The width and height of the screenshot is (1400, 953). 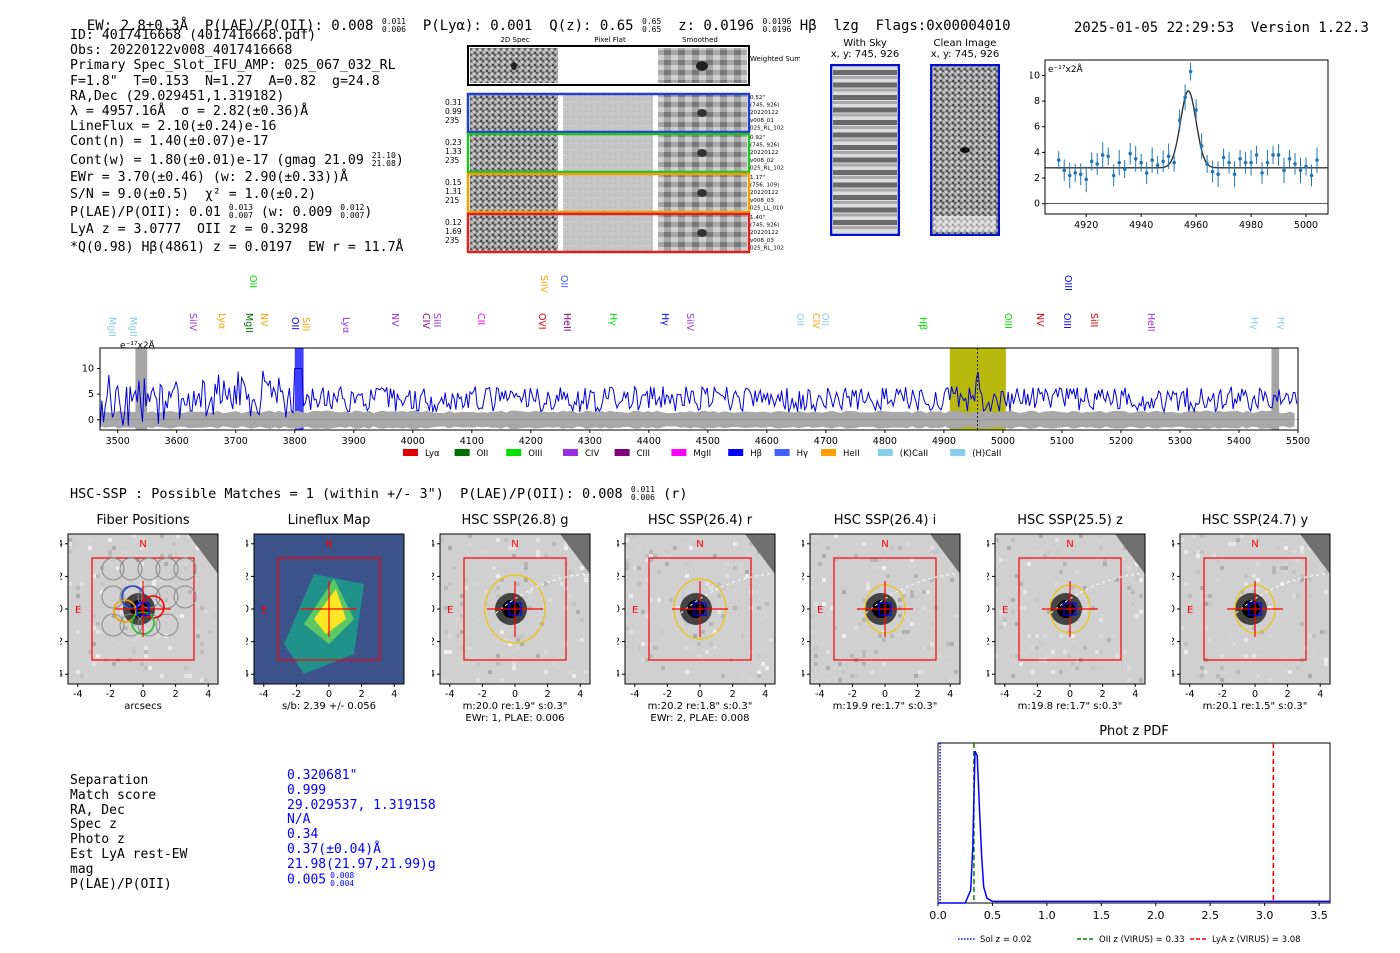 I want to click on hsc-xtick-label: 2, so click(x=1288, y=694).